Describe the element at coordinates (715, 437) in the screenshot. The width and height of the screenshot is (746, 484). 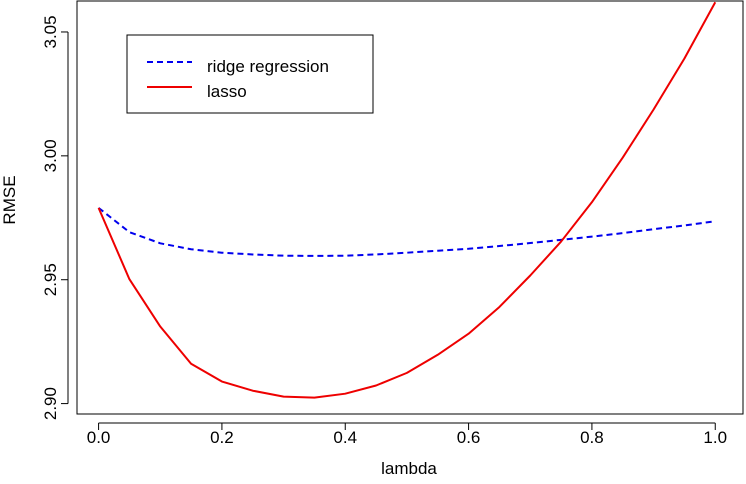
I see `x-tick-label: 1.0` at that location.